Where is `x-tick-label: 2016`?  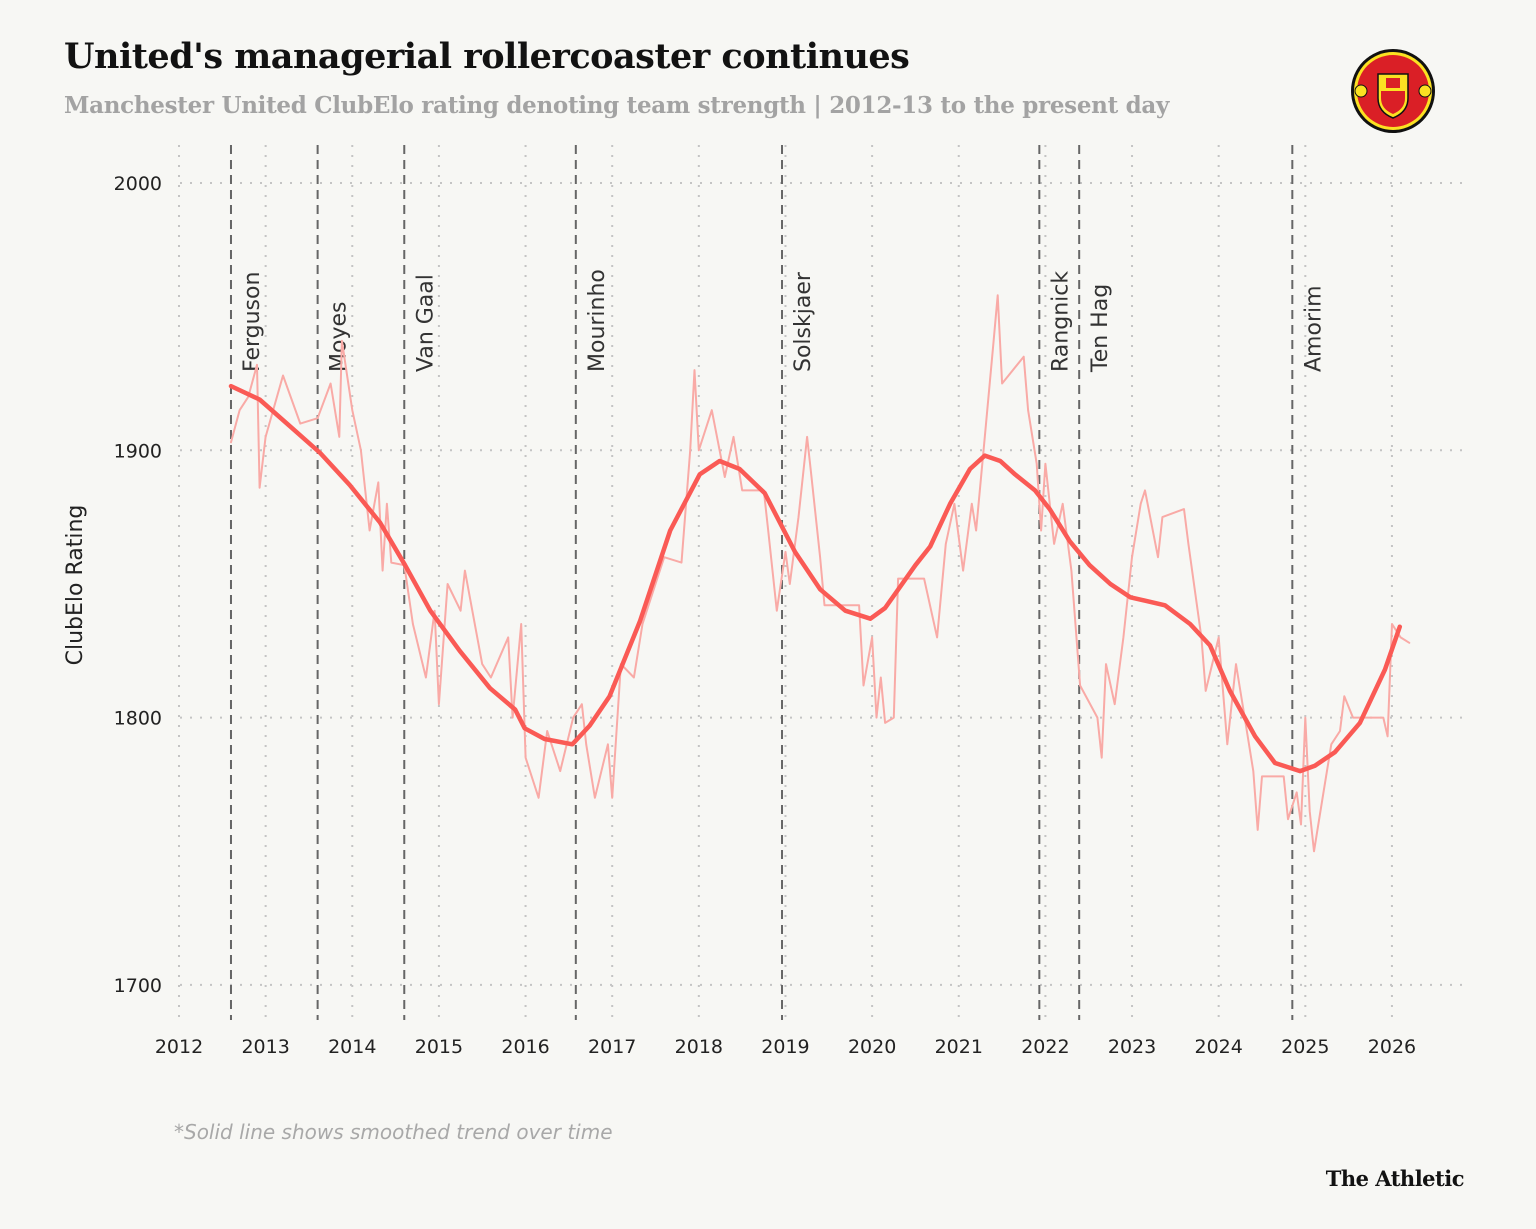
x-tick-label: 2016 is located at coordinates (525, 1047).